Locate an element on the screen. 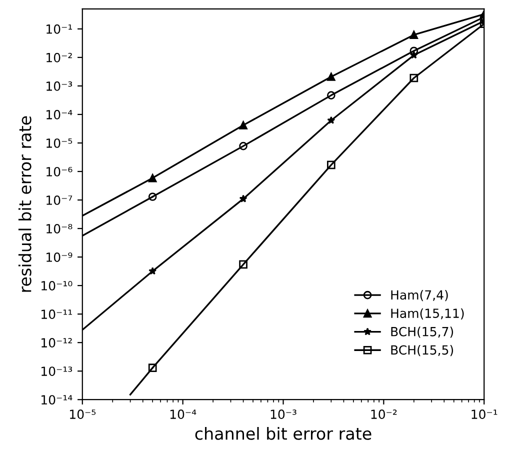 Image resolution: width=515 pixels, height=449 pixels. y-tick-label: 10⁻¹⁰ is located at coordinates (57, 285).